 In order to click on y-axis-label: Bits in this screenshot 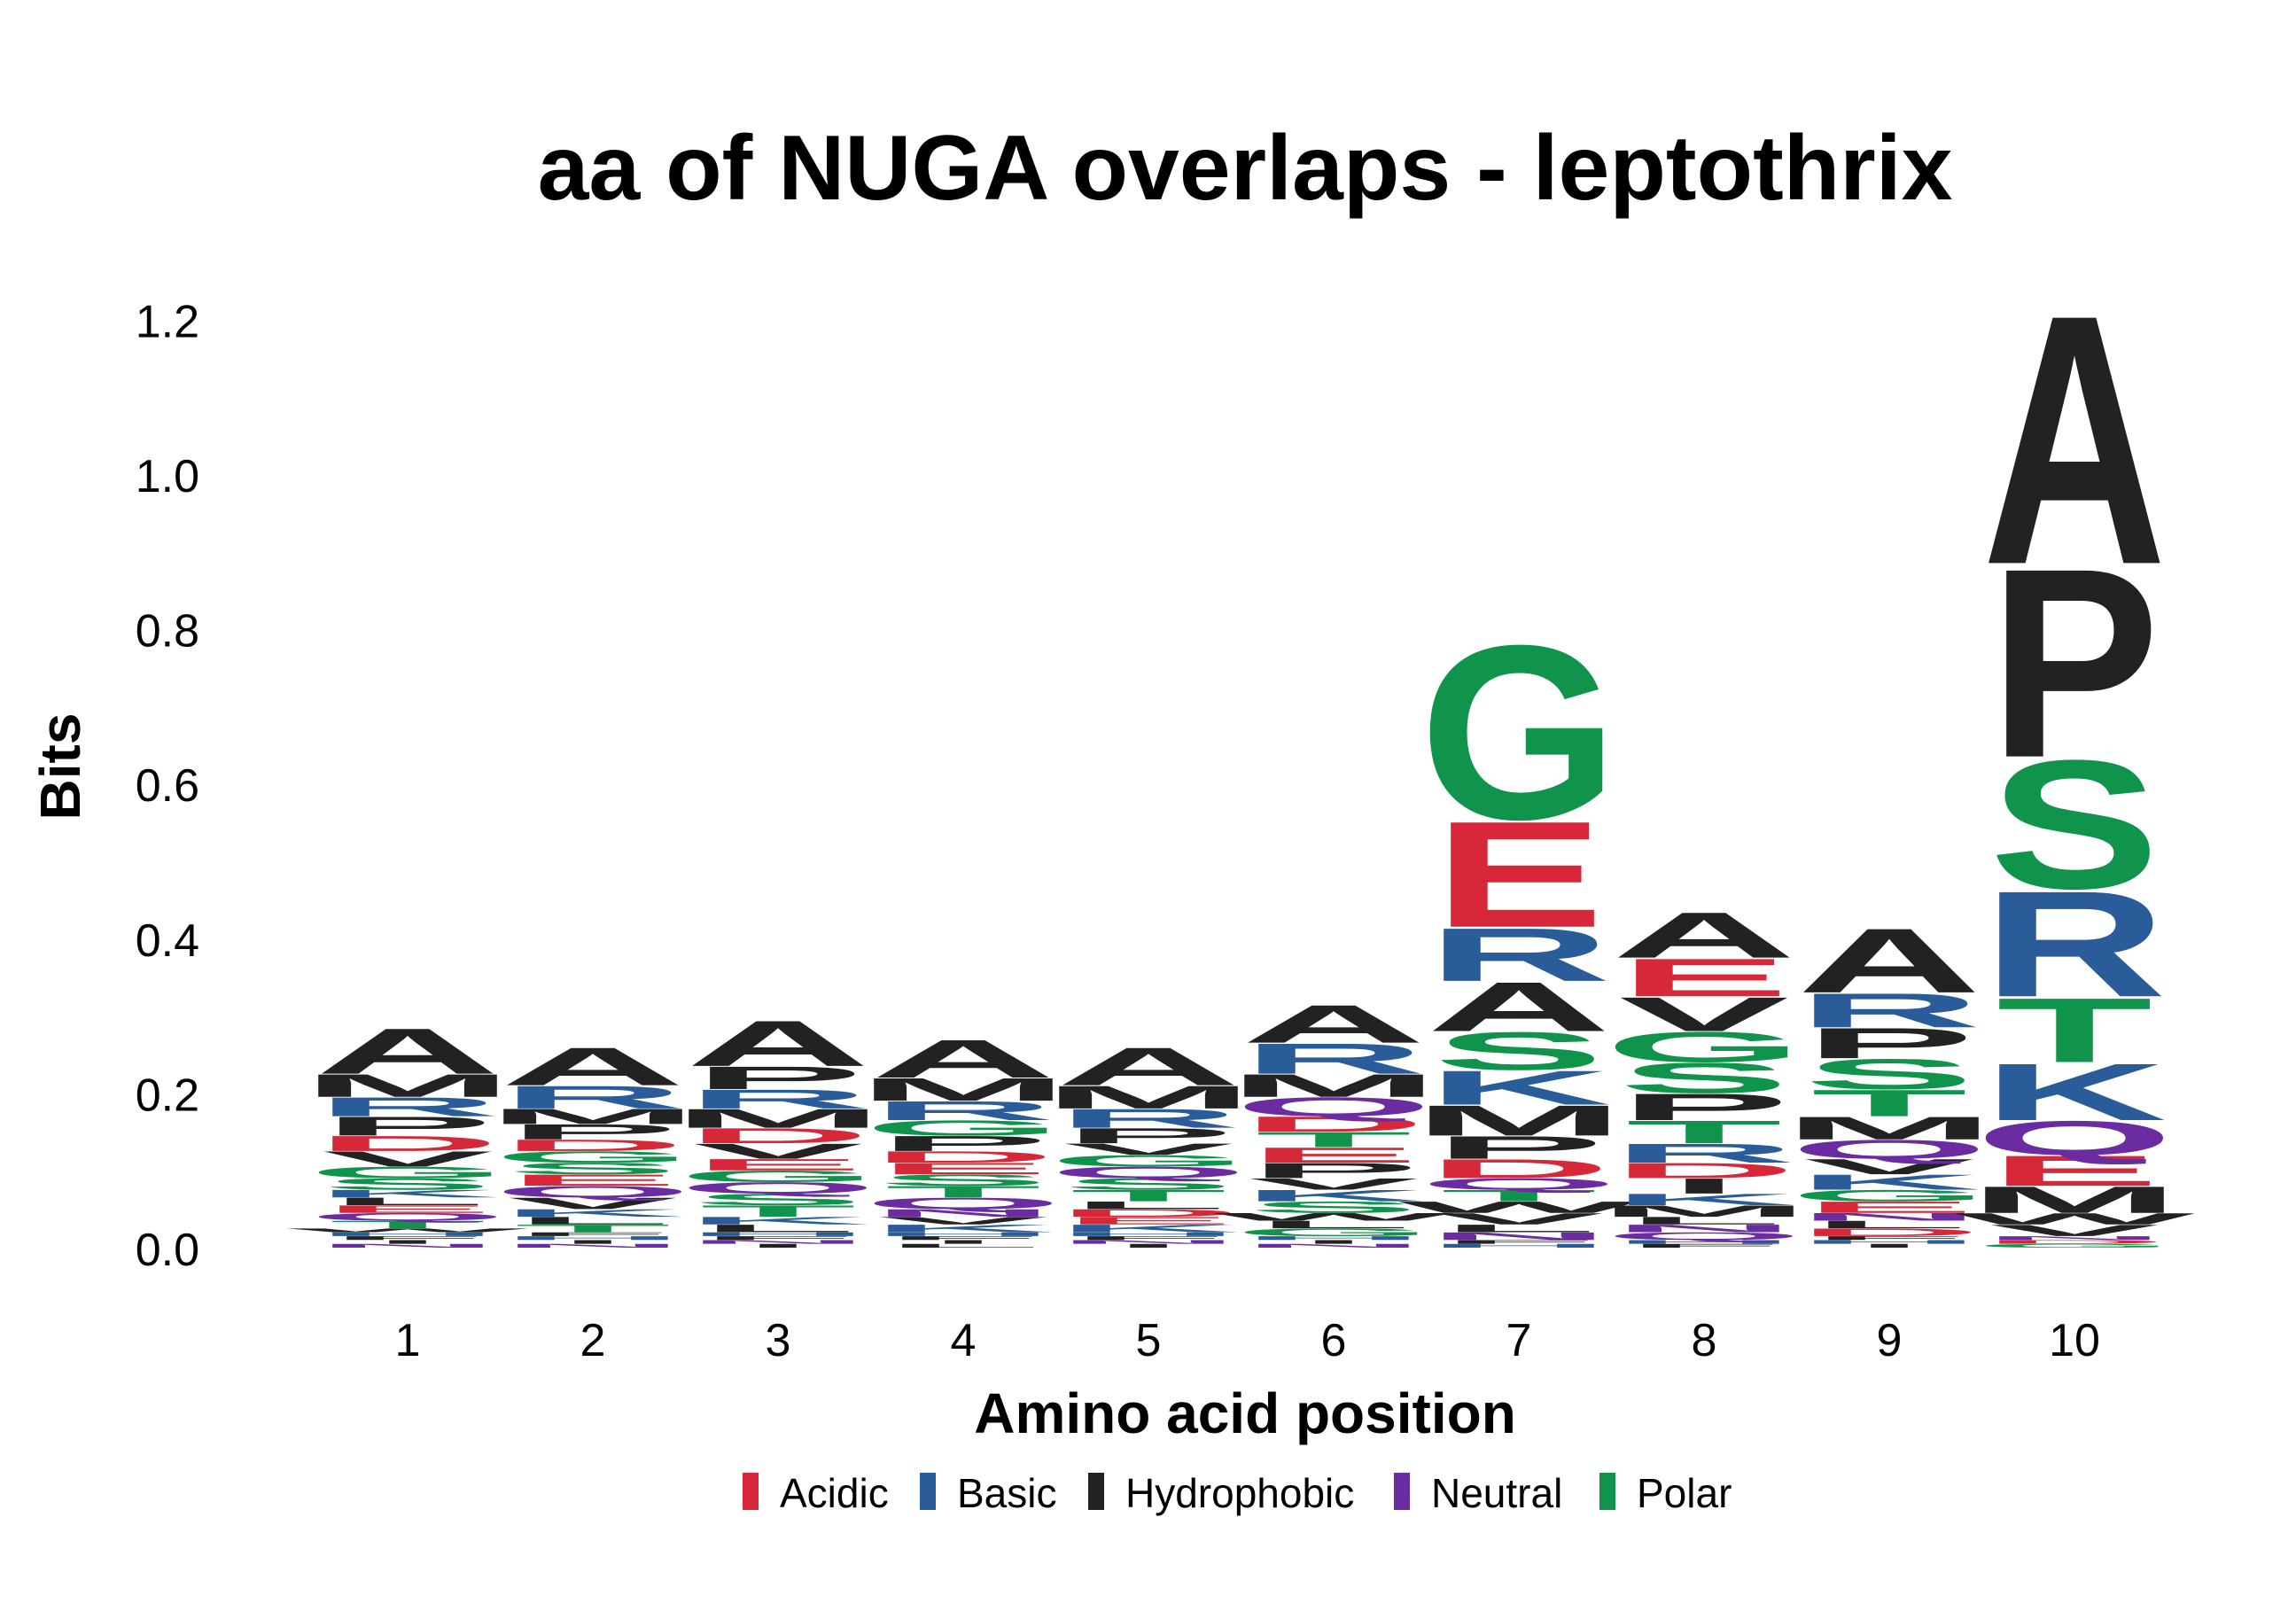, I will do `click(60, 767)`.